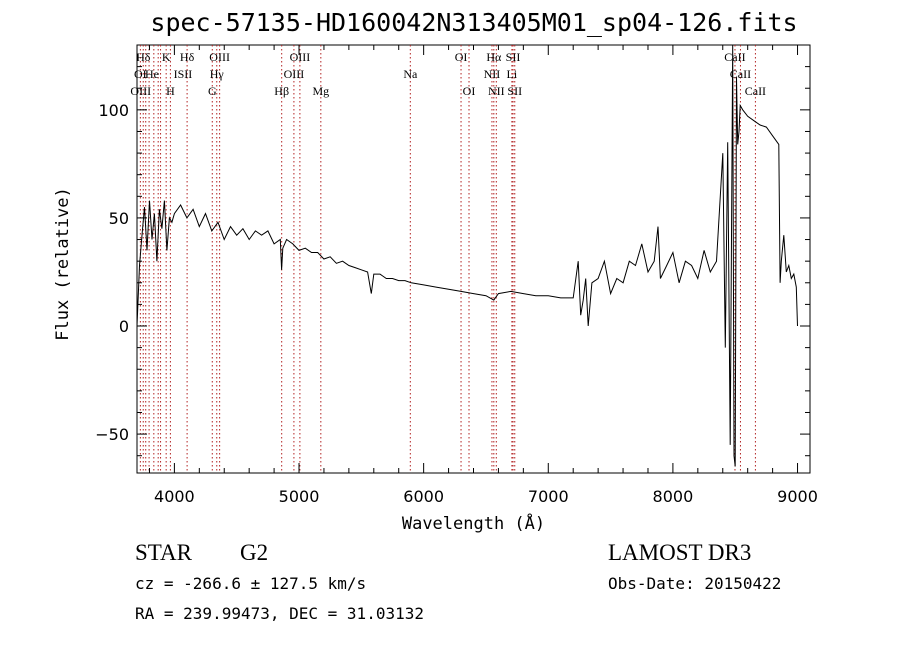 Image resolution: width=900 pixels, height=649 pixels. Describe the element at coordinates (174, 496) in the screenshot. I see `x-tick-label: 4000` at that location.